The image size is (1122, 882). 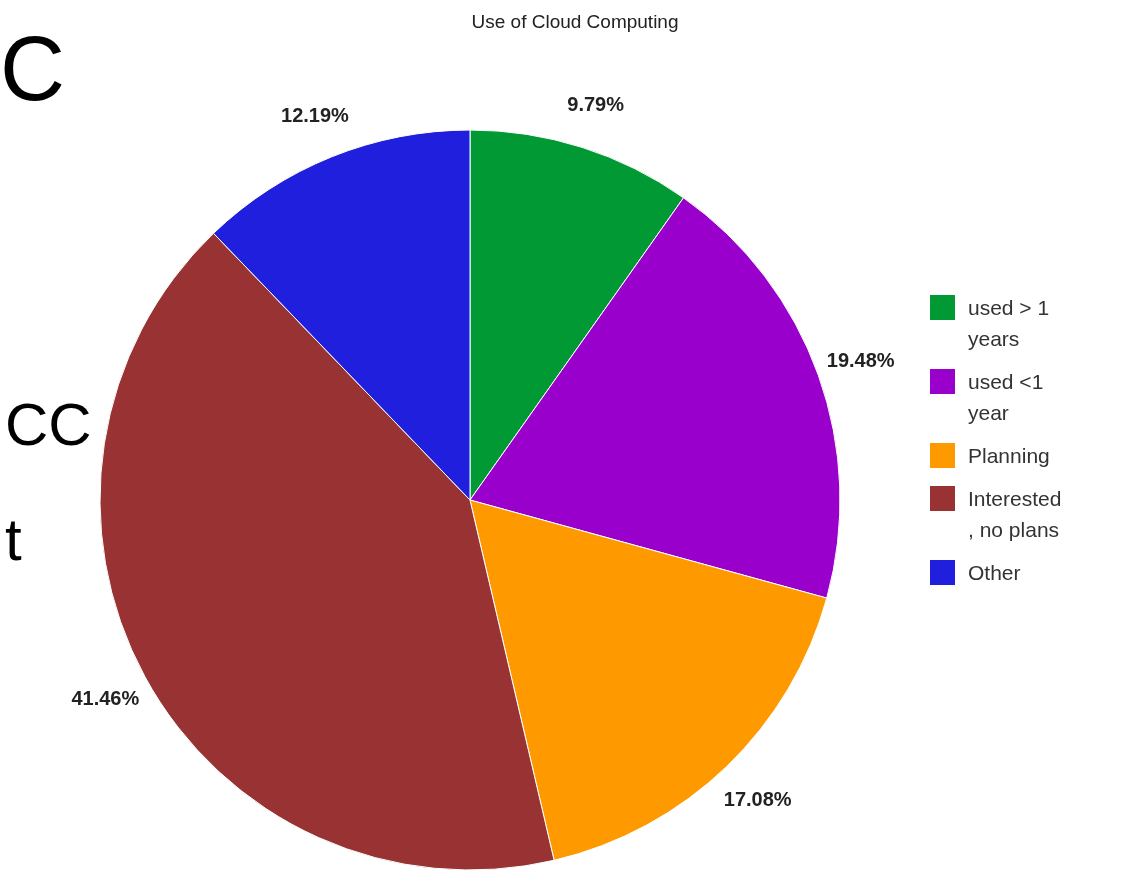 I want to click on data-label: 12.19%, so click(x=315, y=115).